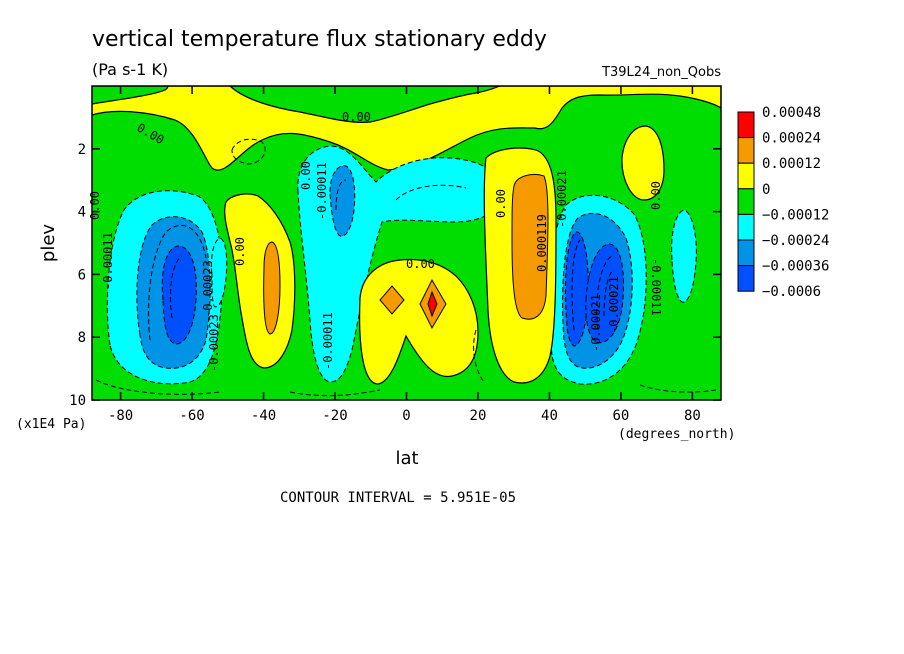  What do you see at coordinates (260, 281) in the screenshot?
I see `region-yellow-left` at bounding box center [260, 281].